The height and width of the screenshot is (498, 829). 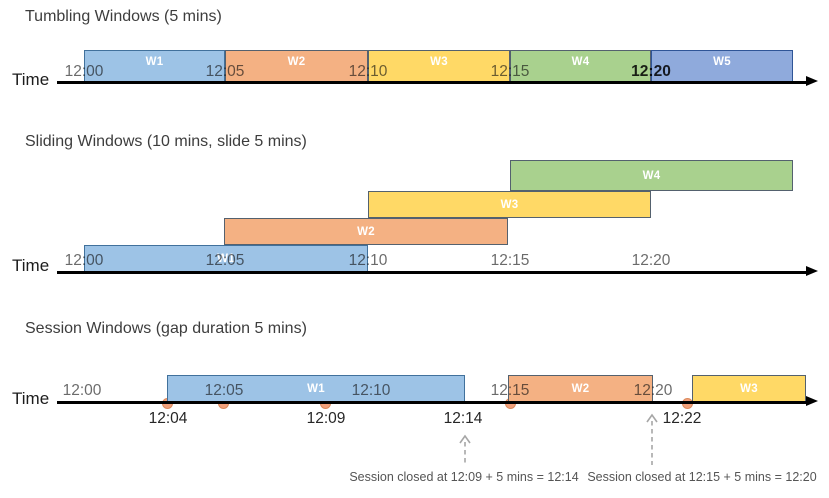 I want to click on window-label: W5, so click(x=722, y=62).